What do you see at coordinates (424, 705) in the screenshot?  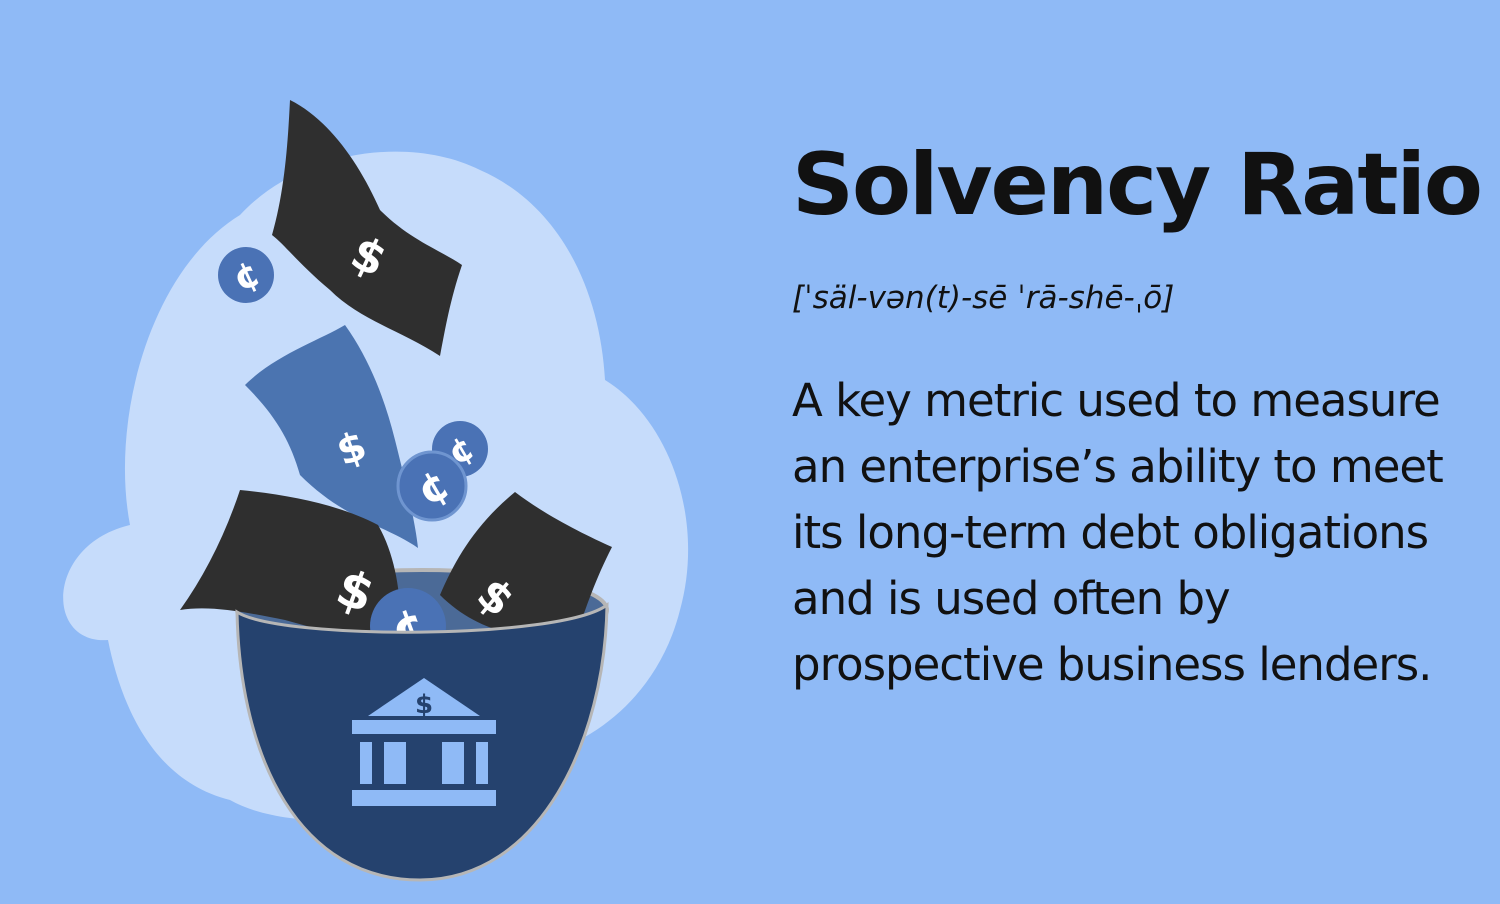 I see `bank-dollar-label: $` at bounding box center [424, 705].